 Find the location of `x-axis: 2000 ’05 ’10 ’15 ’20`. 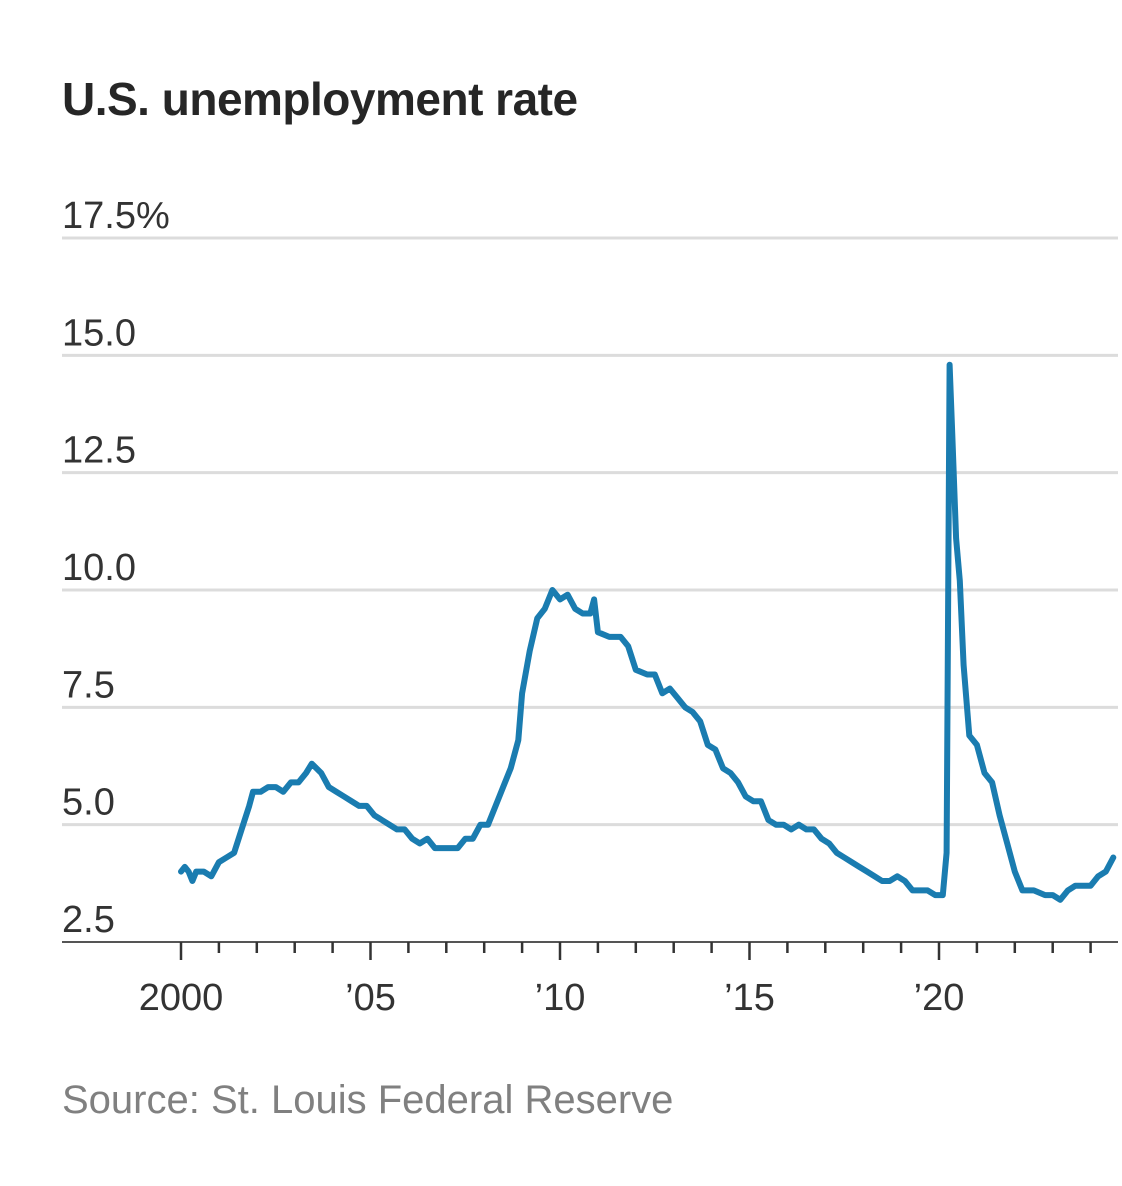

x-axis: 2000 ’05 ’10 ’15 ’20 is located at coordinates (615, 980).